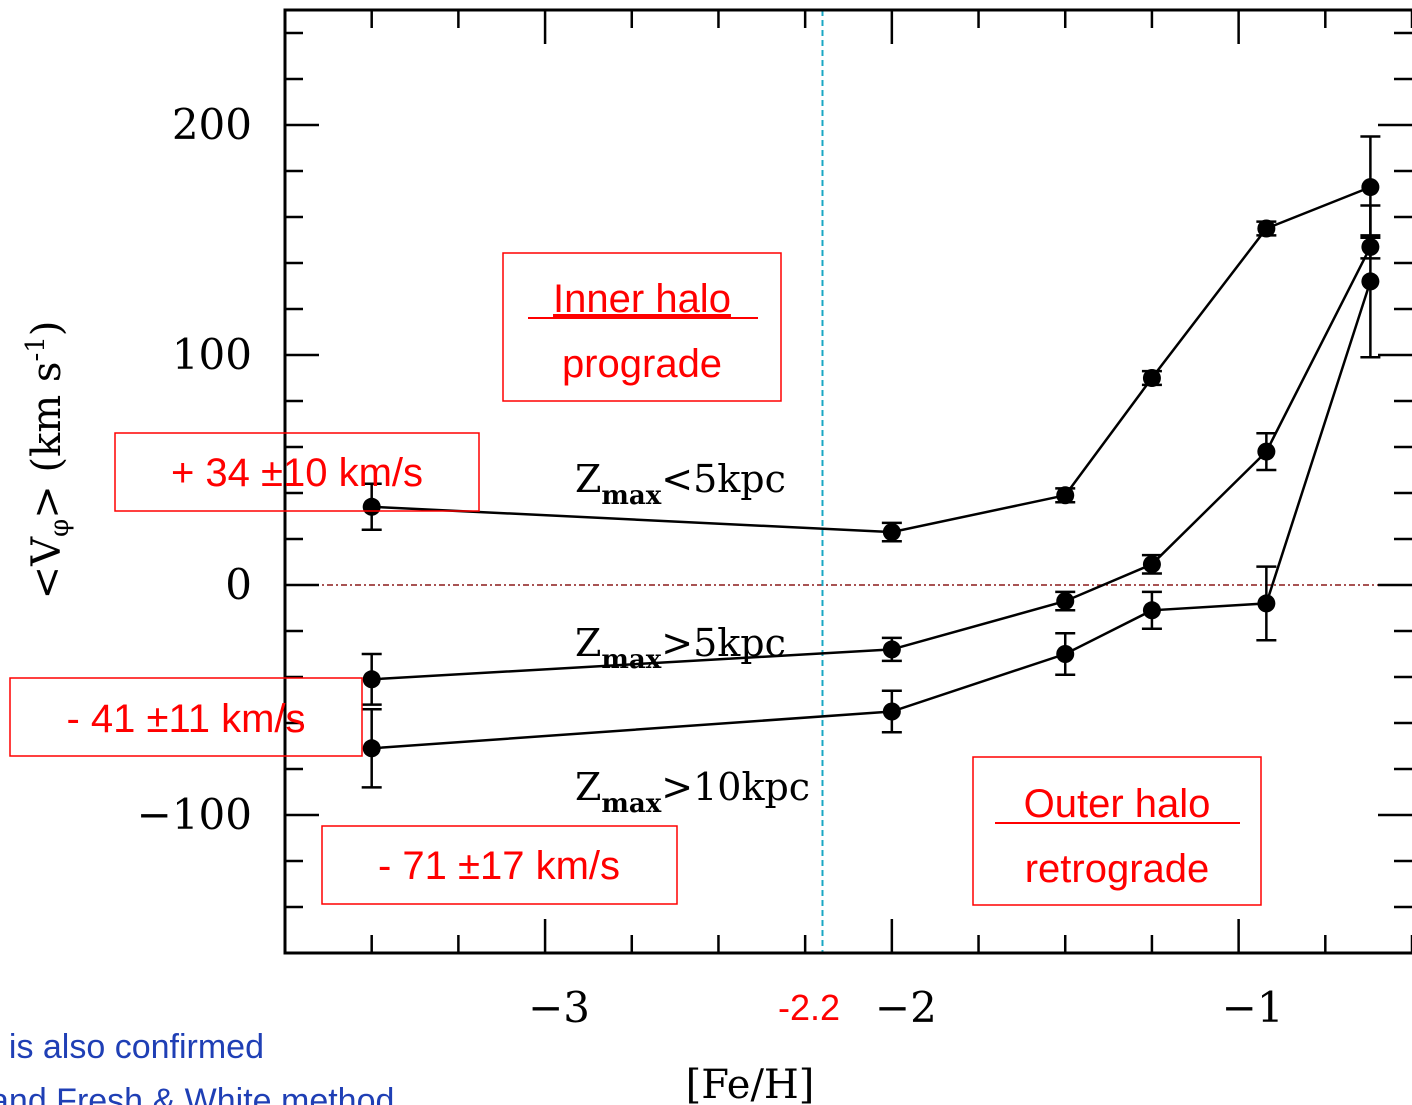 This screenshot has height=1105, width=1412. Describe the element at coordinates (47, 329) in the screenshot. I see `y-axis-title-close: )` at that location.